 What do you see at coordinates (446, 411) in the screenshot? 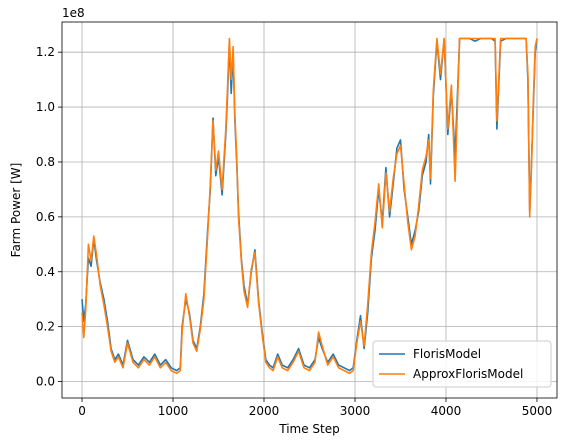
I see `x-tick-label: 4000` at bounding box center [446, 411].